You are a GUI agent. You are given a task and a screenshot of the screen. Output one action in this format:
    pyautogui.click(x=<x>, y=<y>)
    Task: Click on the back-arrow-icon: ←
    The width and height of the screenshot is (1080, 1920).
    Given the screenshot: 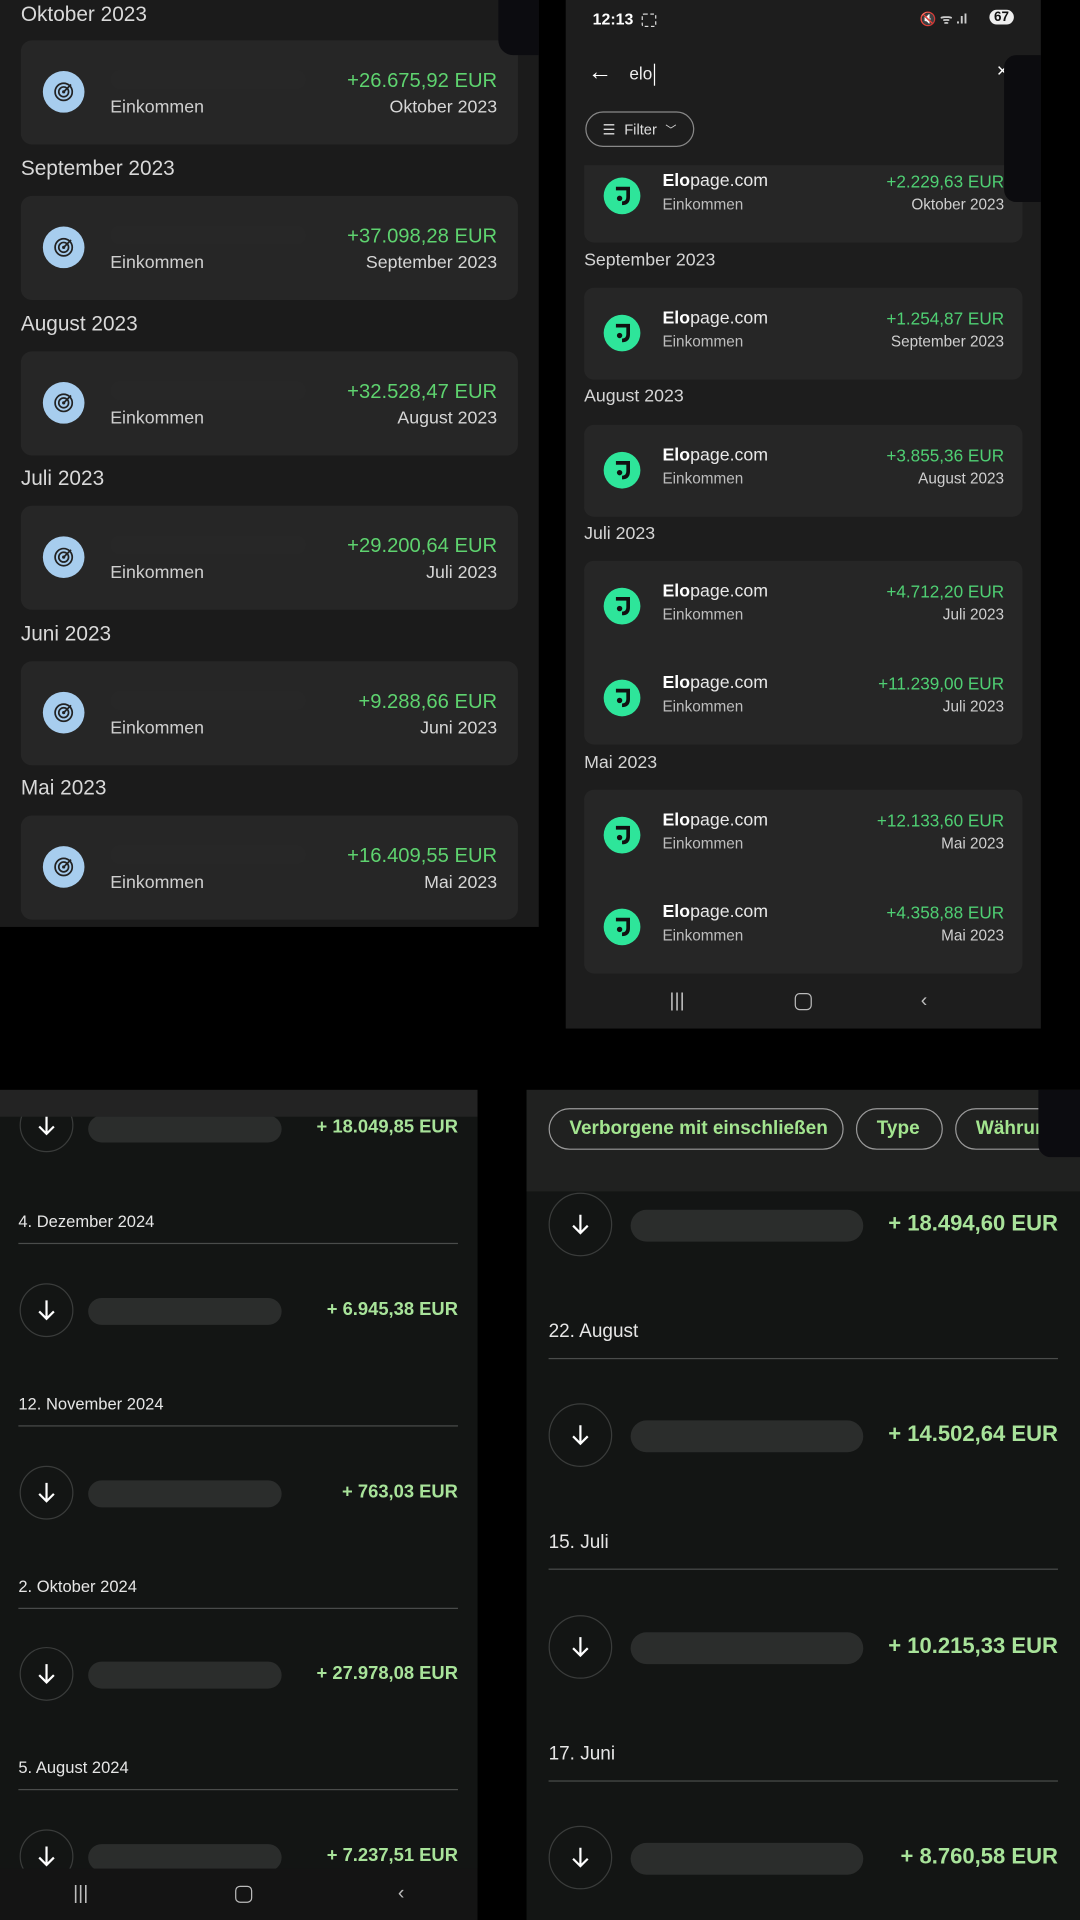 What is the action you would take?
    pyautogui.click(x=600, y=72)
    